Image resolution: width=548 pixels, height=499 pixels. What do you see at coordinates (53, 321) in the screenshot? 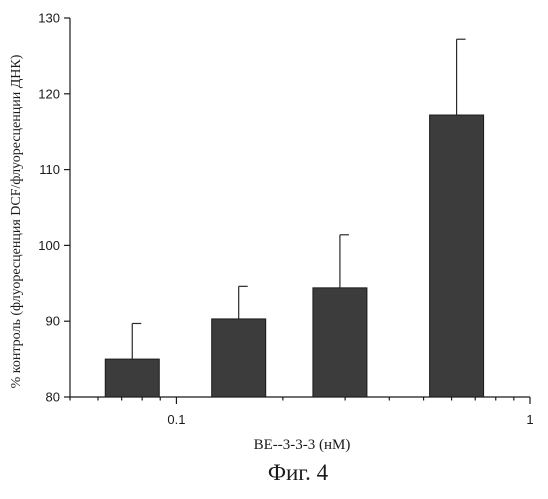
I see `y-tick-label: 90` at bounding box center [53, 321].